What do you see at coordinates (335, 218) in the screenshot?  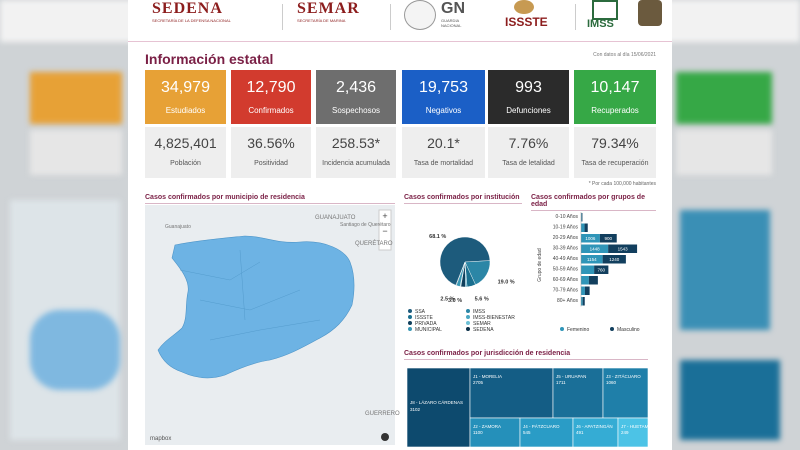 I see `map-label: GUANAJUATO` at bounding box center [335, 218].